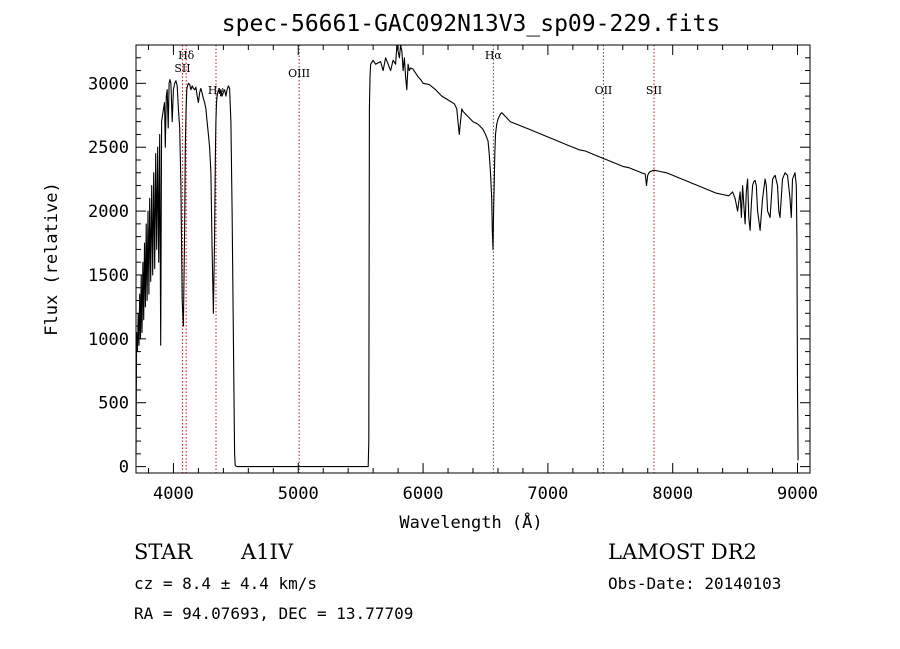 The width and height of the screenshot is (900, 649). I want to click on y-tick-label: 0, so click(124, 468).